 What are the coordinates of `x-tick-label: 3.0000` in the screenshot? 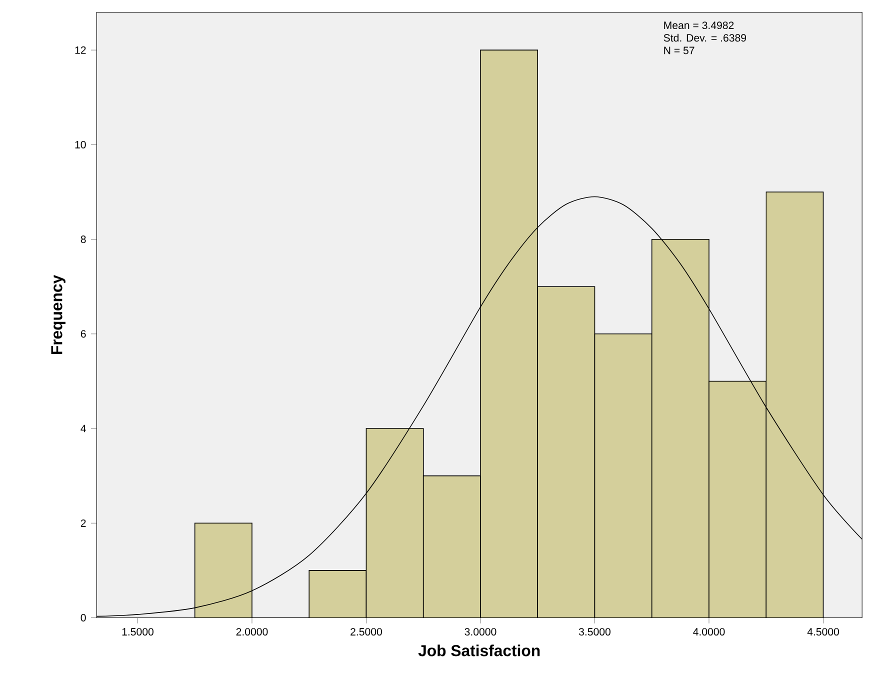 It's located at (480, 632).